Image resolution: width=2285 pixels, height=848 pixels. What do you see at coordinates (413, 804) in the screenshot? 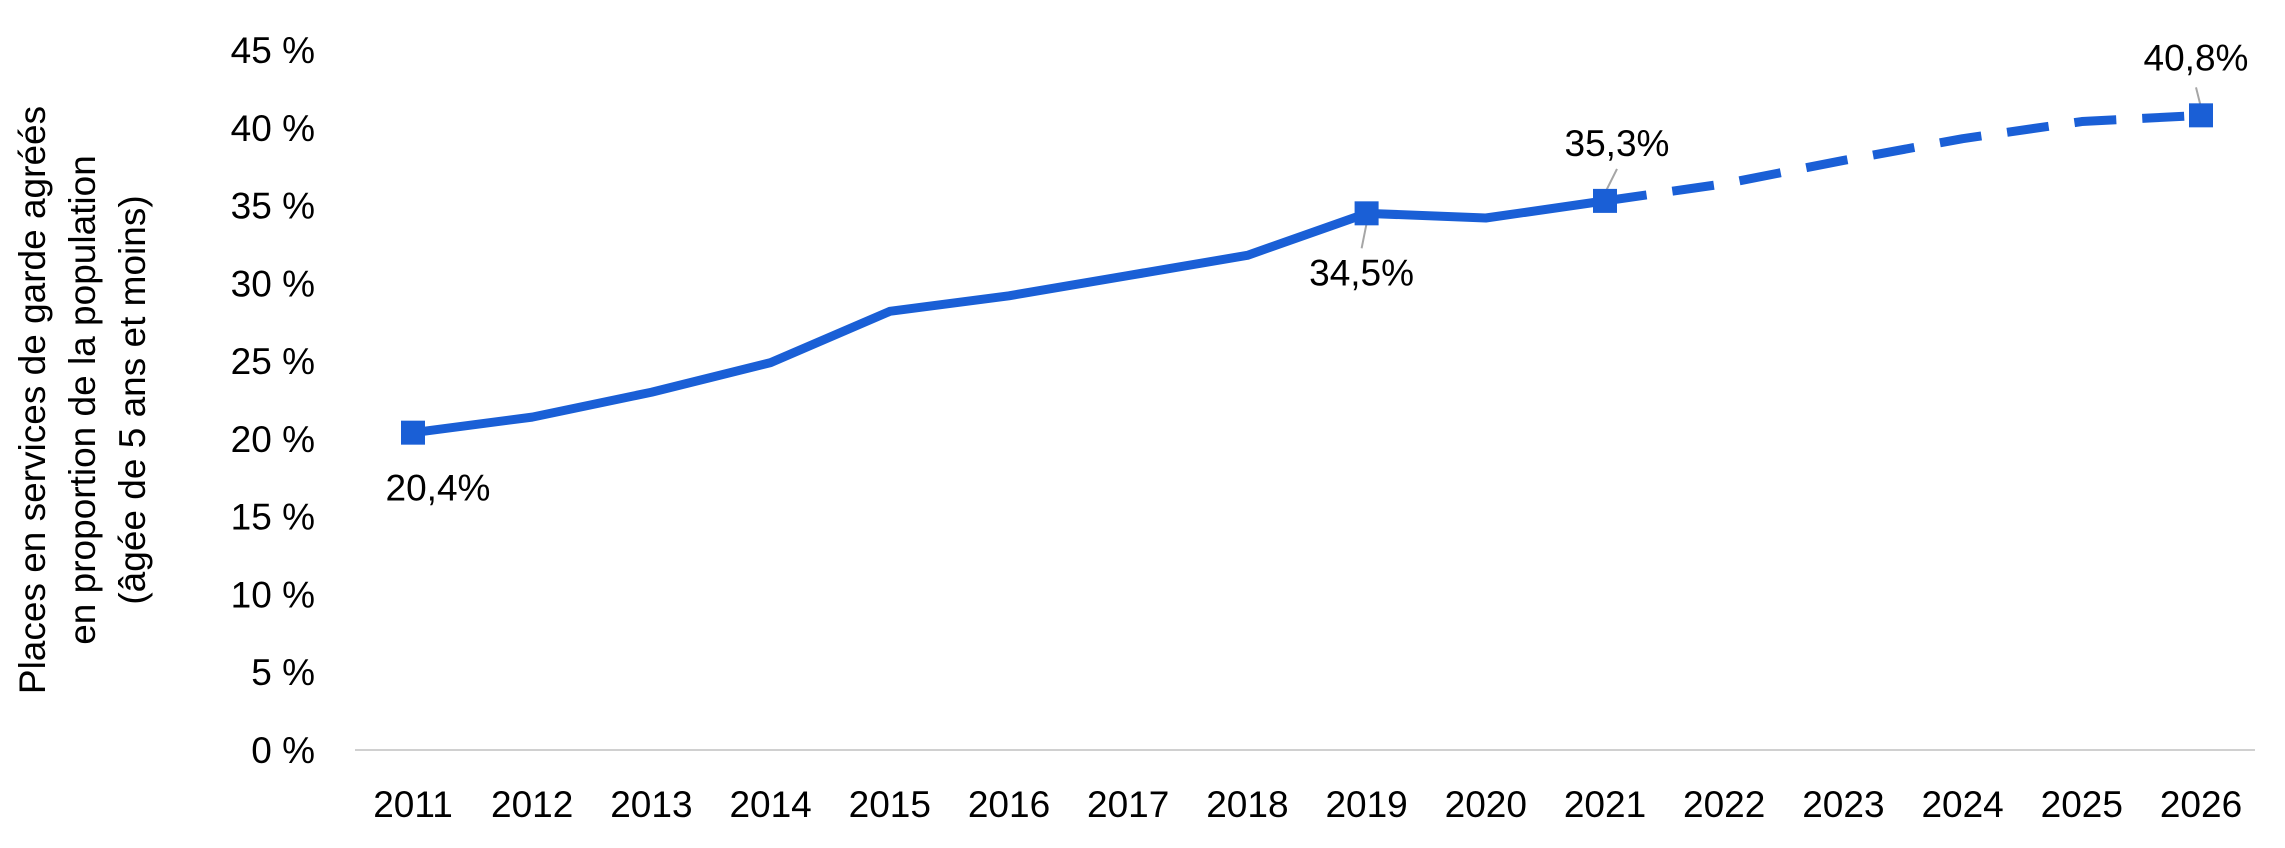
I see `x-tick-label: 2011` at bounding box center [413, 804].